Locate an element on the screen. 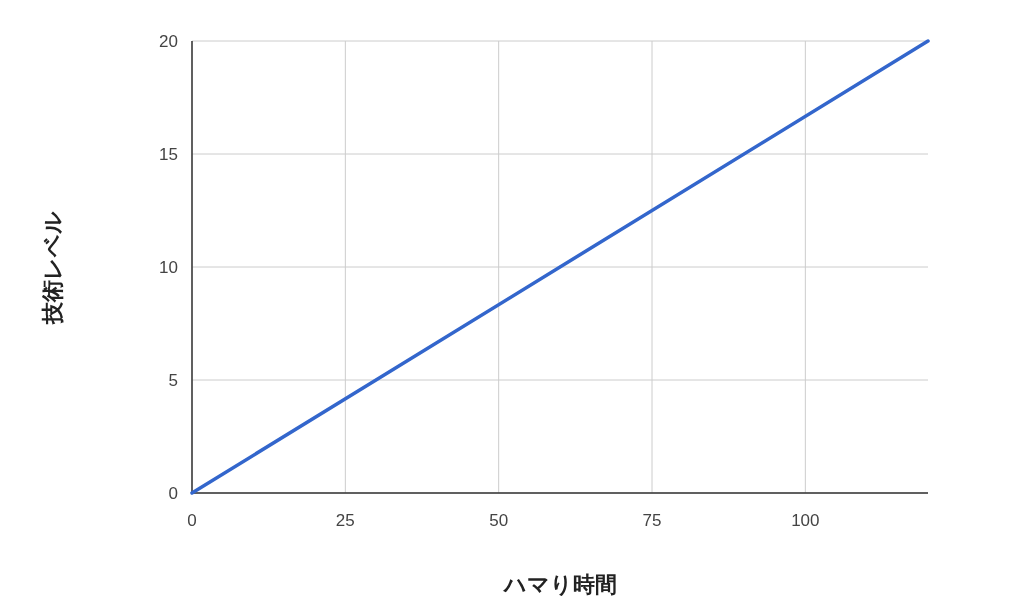 The height and width of the screenshot is (614, 1024). y-tick-label: 10 is located at coordinates (168, 267).